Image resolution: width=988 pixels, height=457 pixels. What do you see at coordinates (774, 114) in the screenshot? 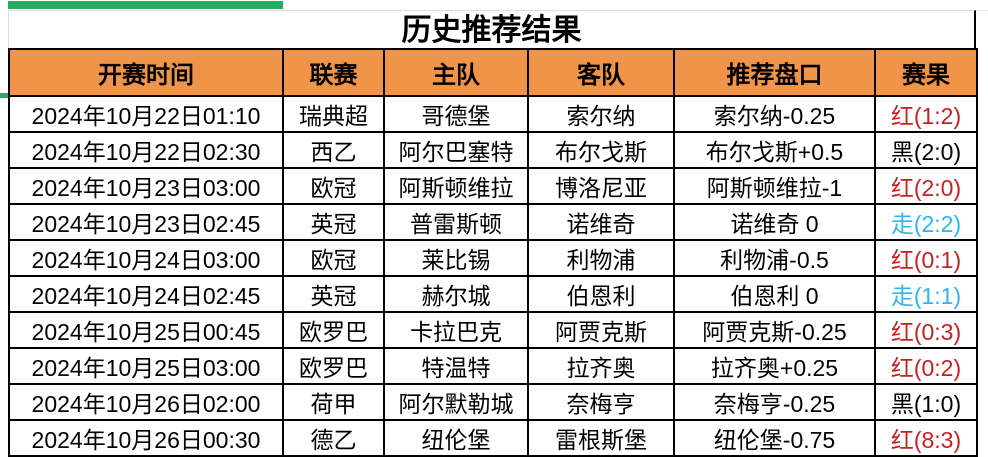
I see `cell-handicap: 索尔纳-0.25` at bounding box center [774, 114].